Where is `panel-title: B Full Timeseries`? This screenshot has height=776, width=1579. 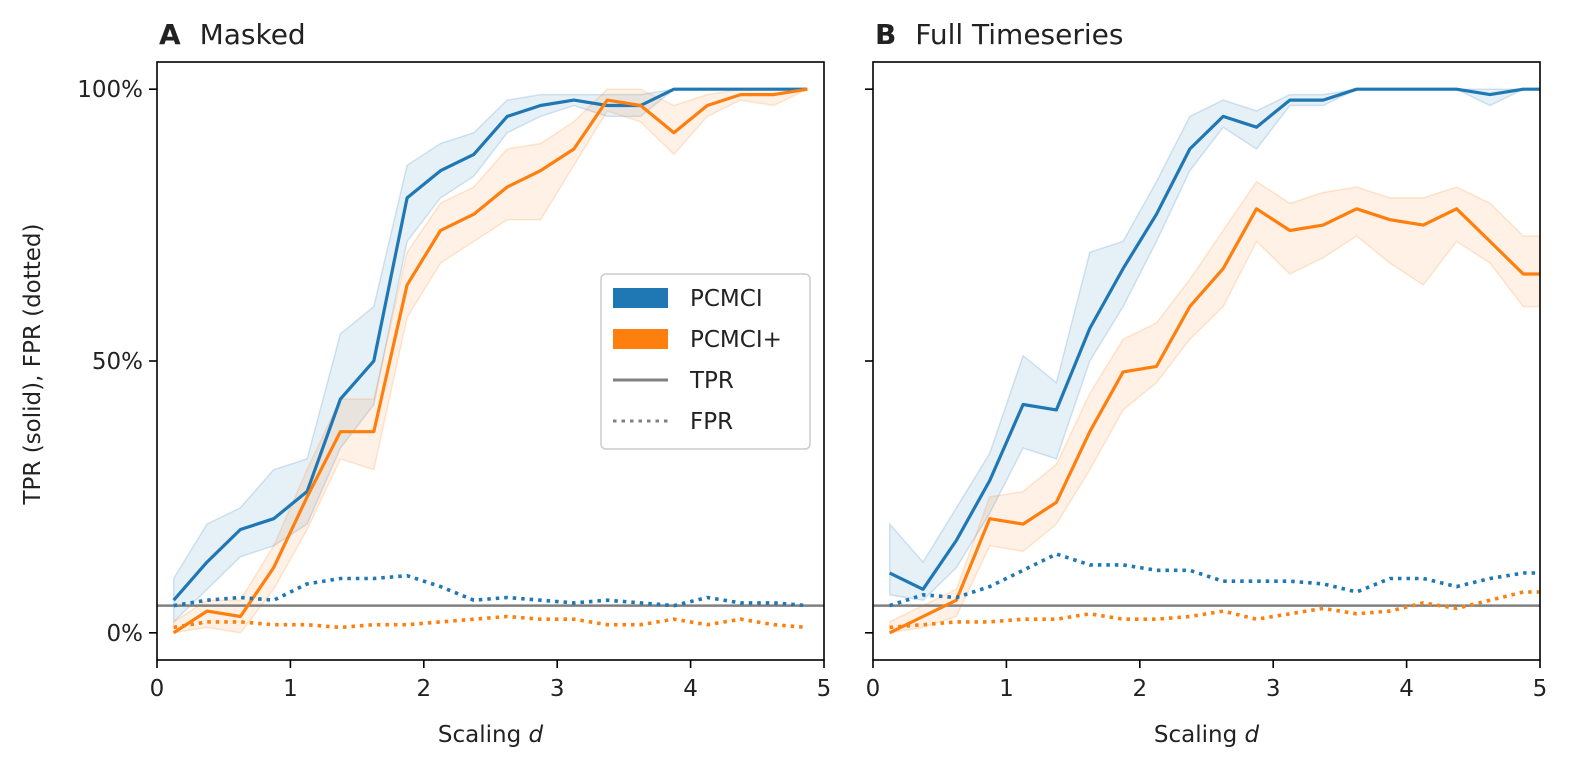 panel-title: B Full Timeseries is located at coordinates (999, 34).